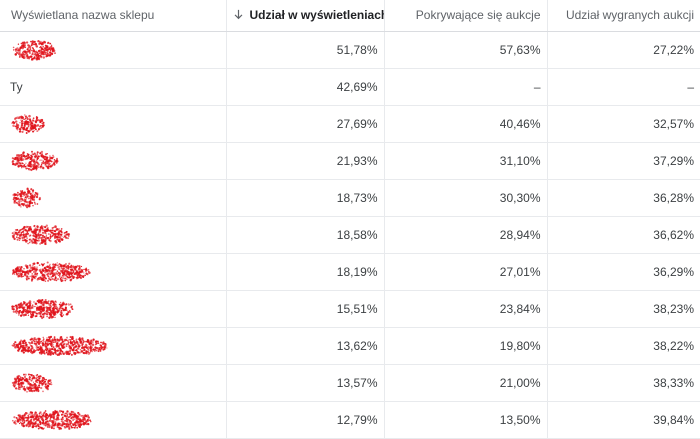  What do you see at coordinates (465, 161) in the screenshot?
I see `cell-overlap-rate: 31,10%` at bounding box center [465, 161].